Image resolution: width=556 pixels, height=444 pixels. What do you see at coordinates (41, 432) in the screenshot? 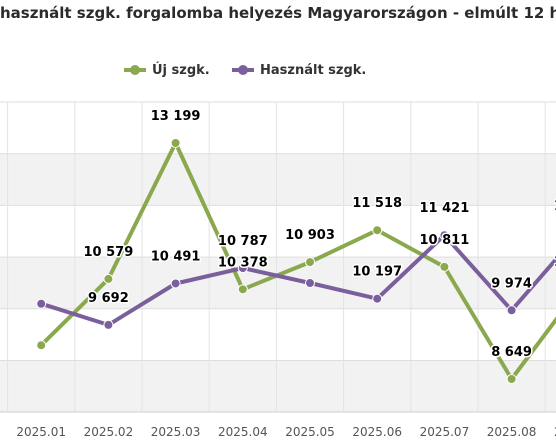
I see `x-tick-label-2025-01: 2025.01` at bounding box center [41, 432].